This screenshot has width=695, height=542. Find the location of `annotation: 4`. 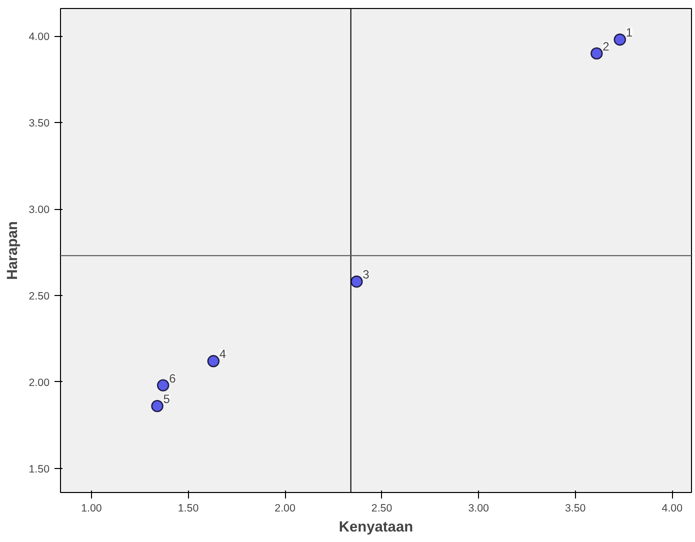

annotation: 4 is located at coordinates (222, 354).